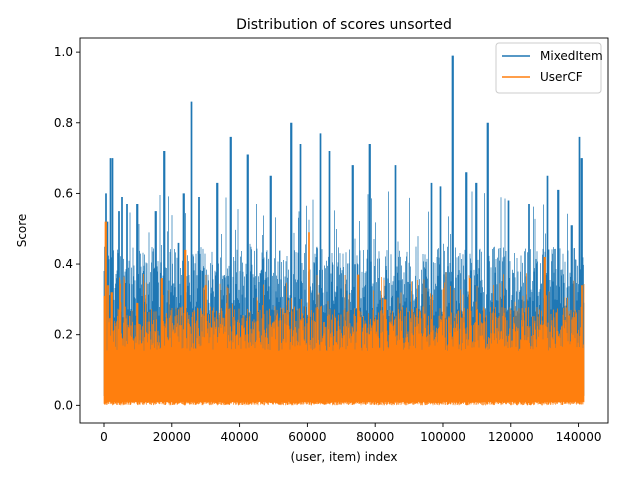  Describe the element at coordinates (63, 193) in the screenshot. I see `y-tick-label: 0.6` at that location.